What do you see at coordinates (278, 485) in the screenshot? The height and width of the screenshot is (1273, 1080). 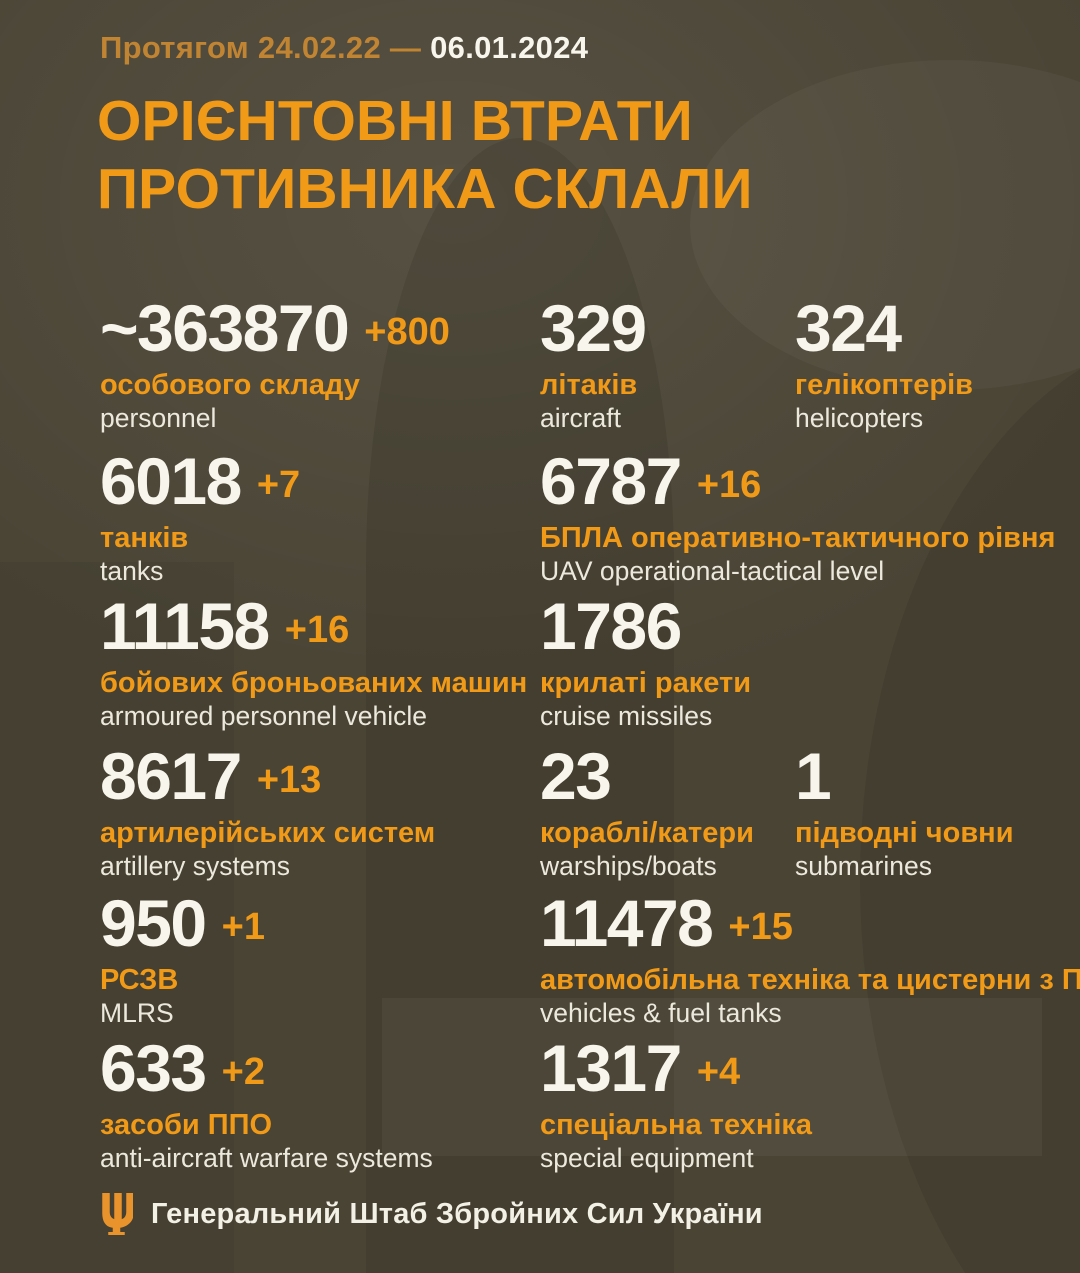 I see `stat-delta: +7` at bounding box center [278, 485].